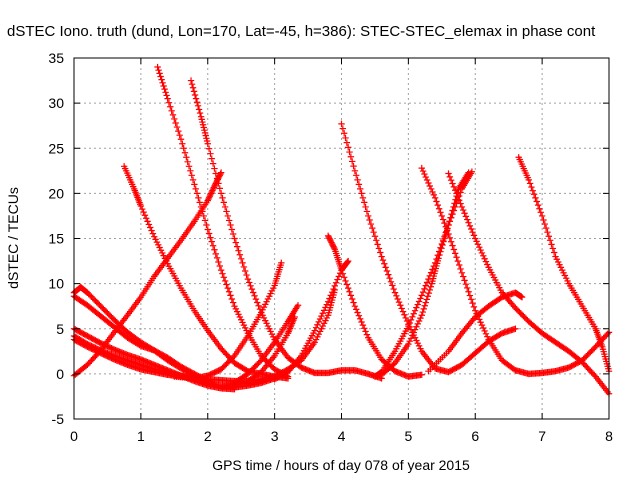  What do you see at coordinates (74, 436) in the screenshot?
I see `x-tick-label: 0` at bounding box center [74, 436].